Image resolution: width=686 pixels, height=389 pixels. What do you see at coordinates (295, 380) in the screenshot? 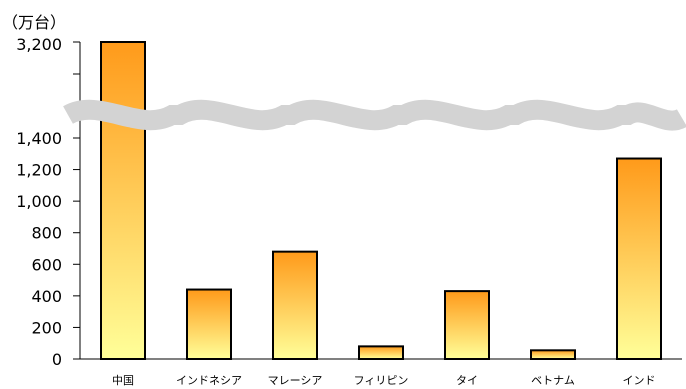
I see `x-category-label: マレーシア` at bounding box center [295, 380].